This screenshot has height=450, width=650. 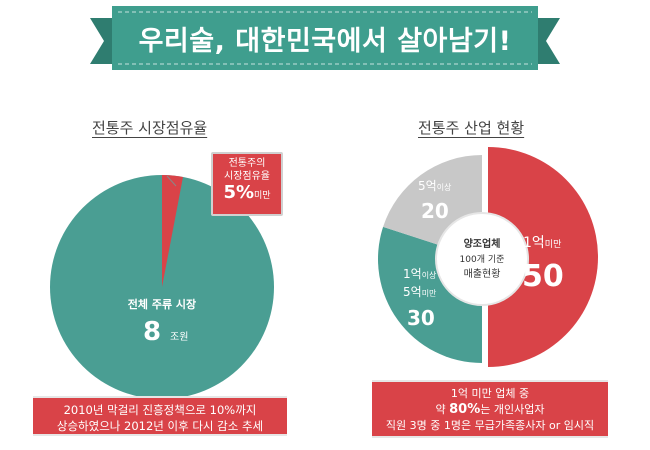 I want to click on callout-line2: 시장점유율, so click(x=247, y=176).